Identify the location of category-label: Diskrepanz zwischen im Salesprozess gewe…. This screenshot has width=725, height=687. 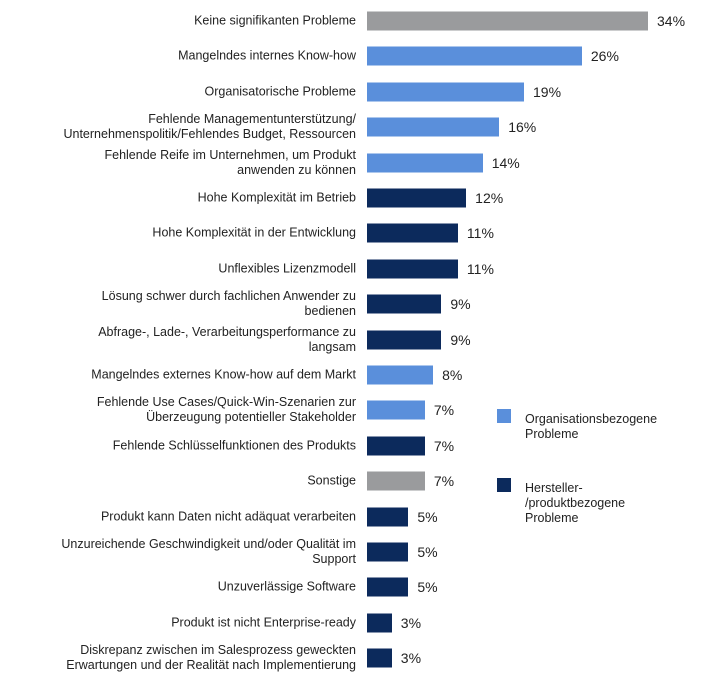
(211, 658).